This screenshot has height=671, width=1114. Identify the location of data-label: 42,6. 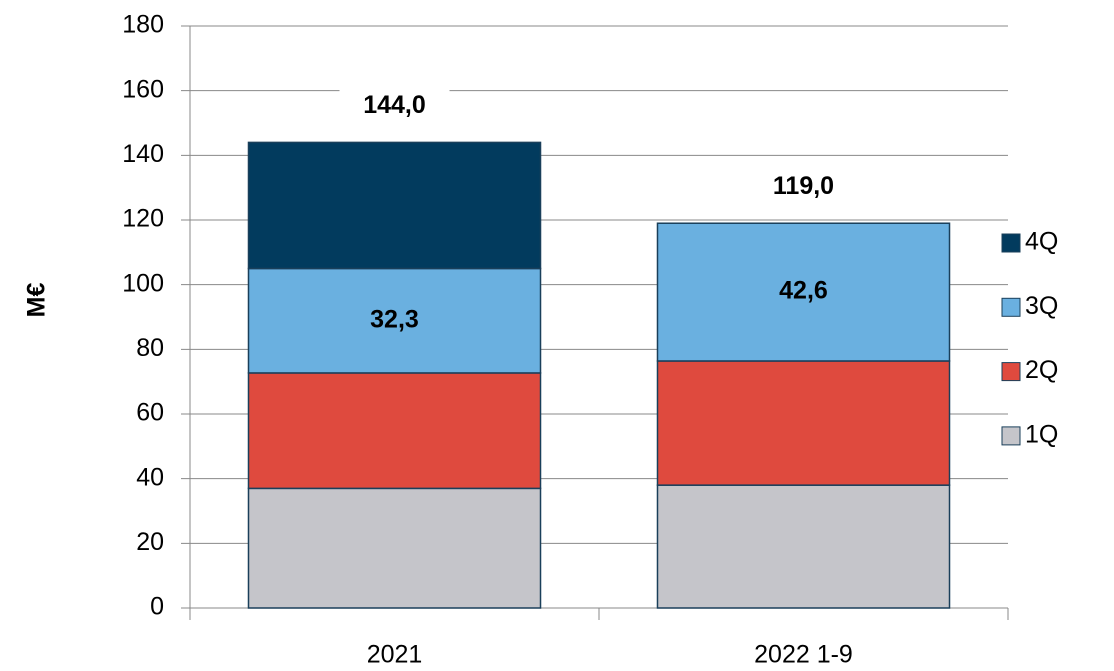
(803, 291).